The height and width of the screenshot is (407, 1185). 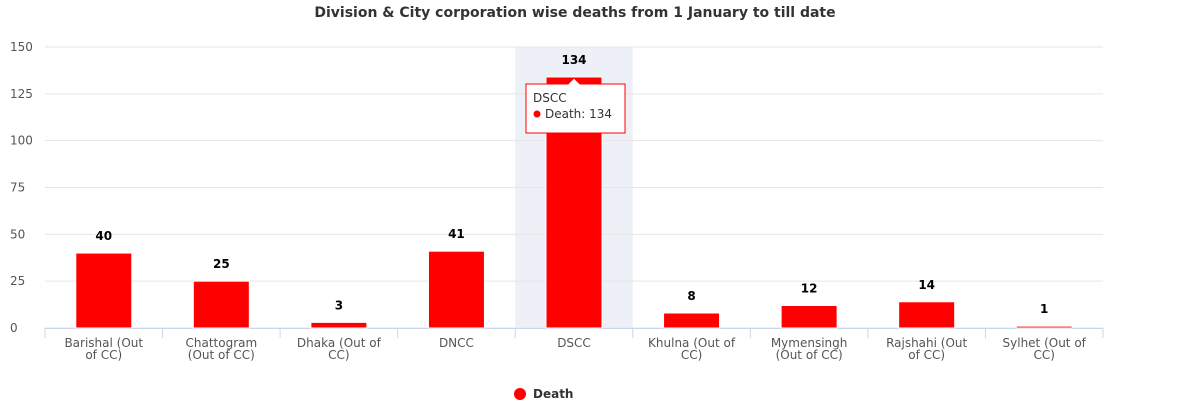 What do you see at coordinates (1044, 309) in the screenshot?
I see `data-label: 1` at bounding box center [1044, 309].